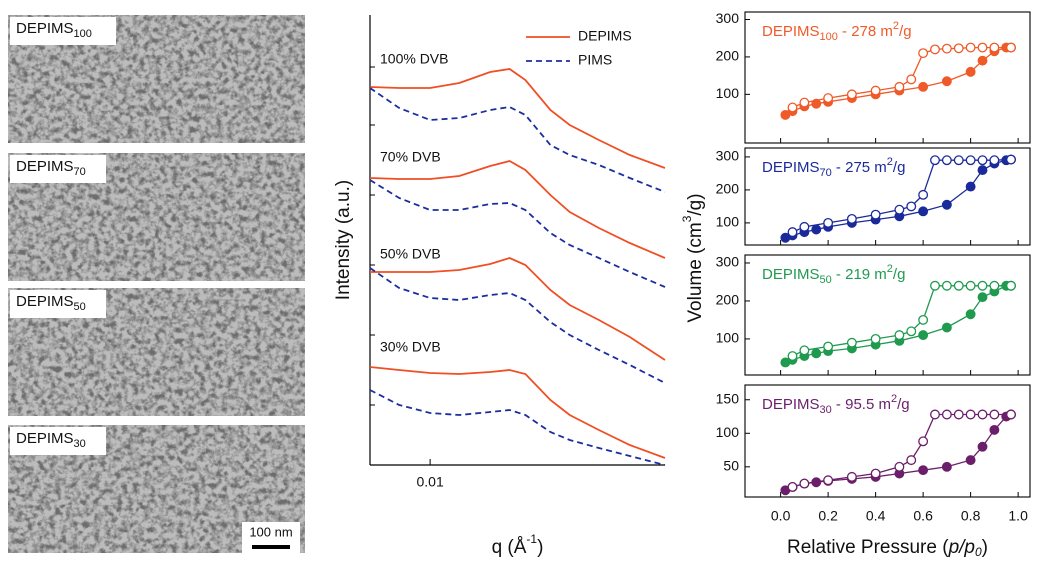 The width and height of the screenshot is (1044, 561). Describe the element at coordinates (270, 531) in the screenshot. I see `scale-bar-label: 100 nm` at that location.